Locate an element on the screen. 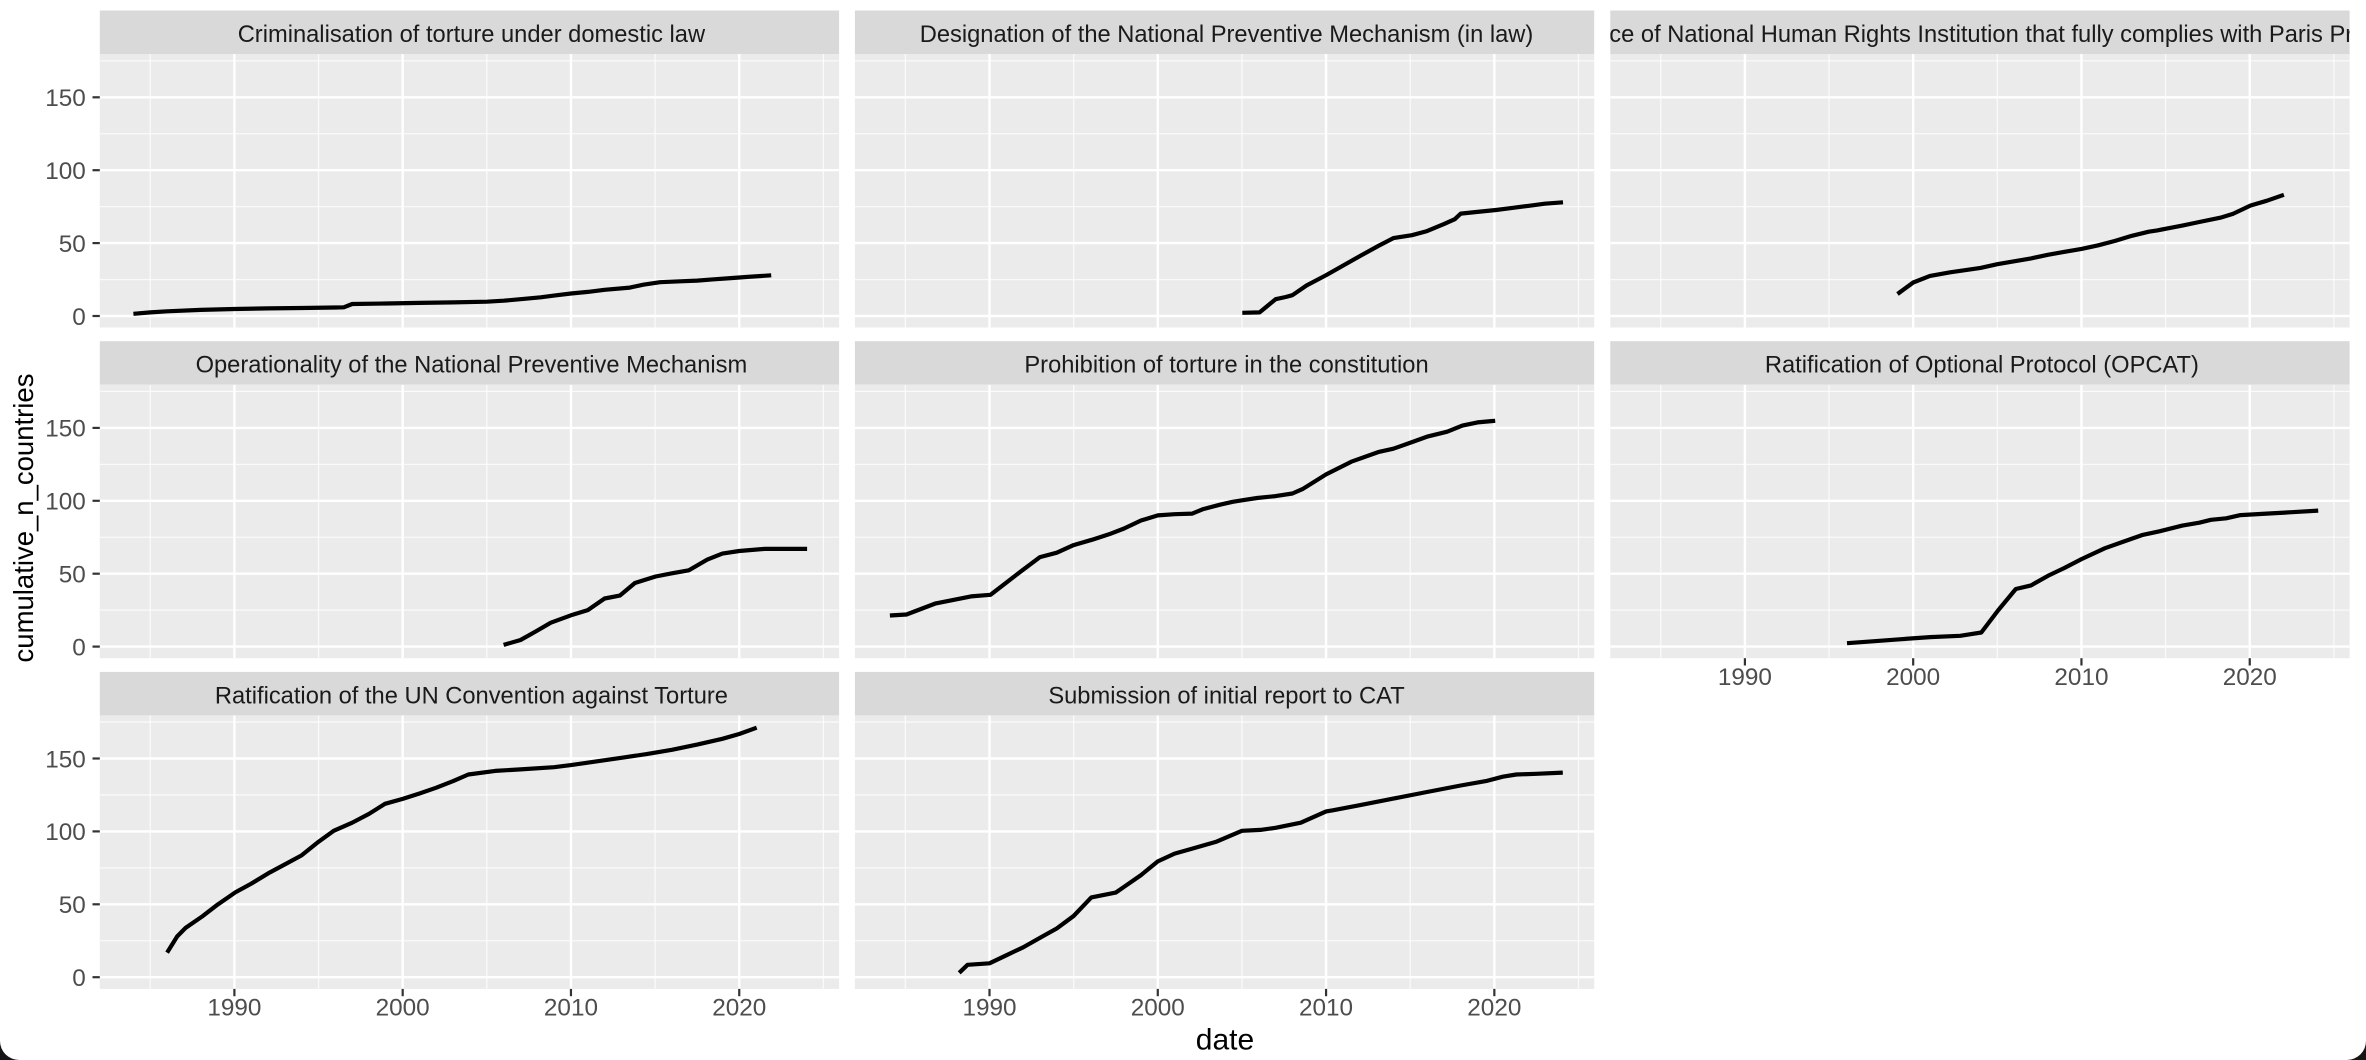 The width and height of the screenshot is (2366, 1060). svg-text: date is located at coordinates (1225, 1040).